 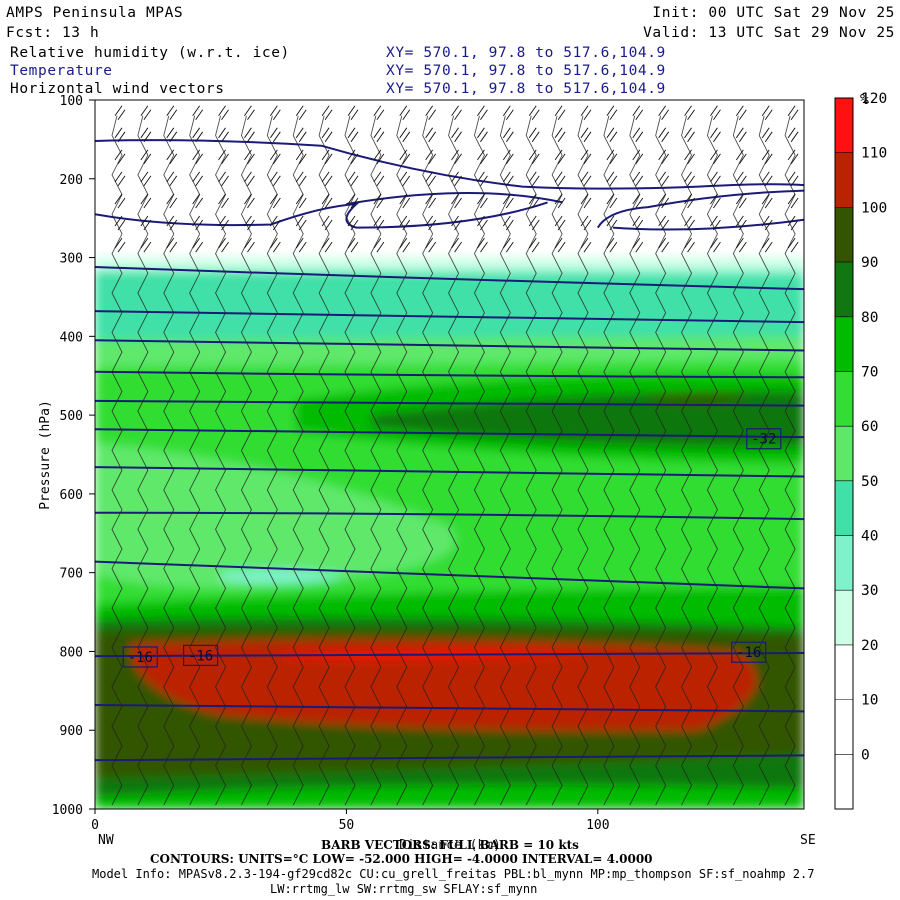 I want to click on x-tick-label: 100, so click(x=597, y=825).